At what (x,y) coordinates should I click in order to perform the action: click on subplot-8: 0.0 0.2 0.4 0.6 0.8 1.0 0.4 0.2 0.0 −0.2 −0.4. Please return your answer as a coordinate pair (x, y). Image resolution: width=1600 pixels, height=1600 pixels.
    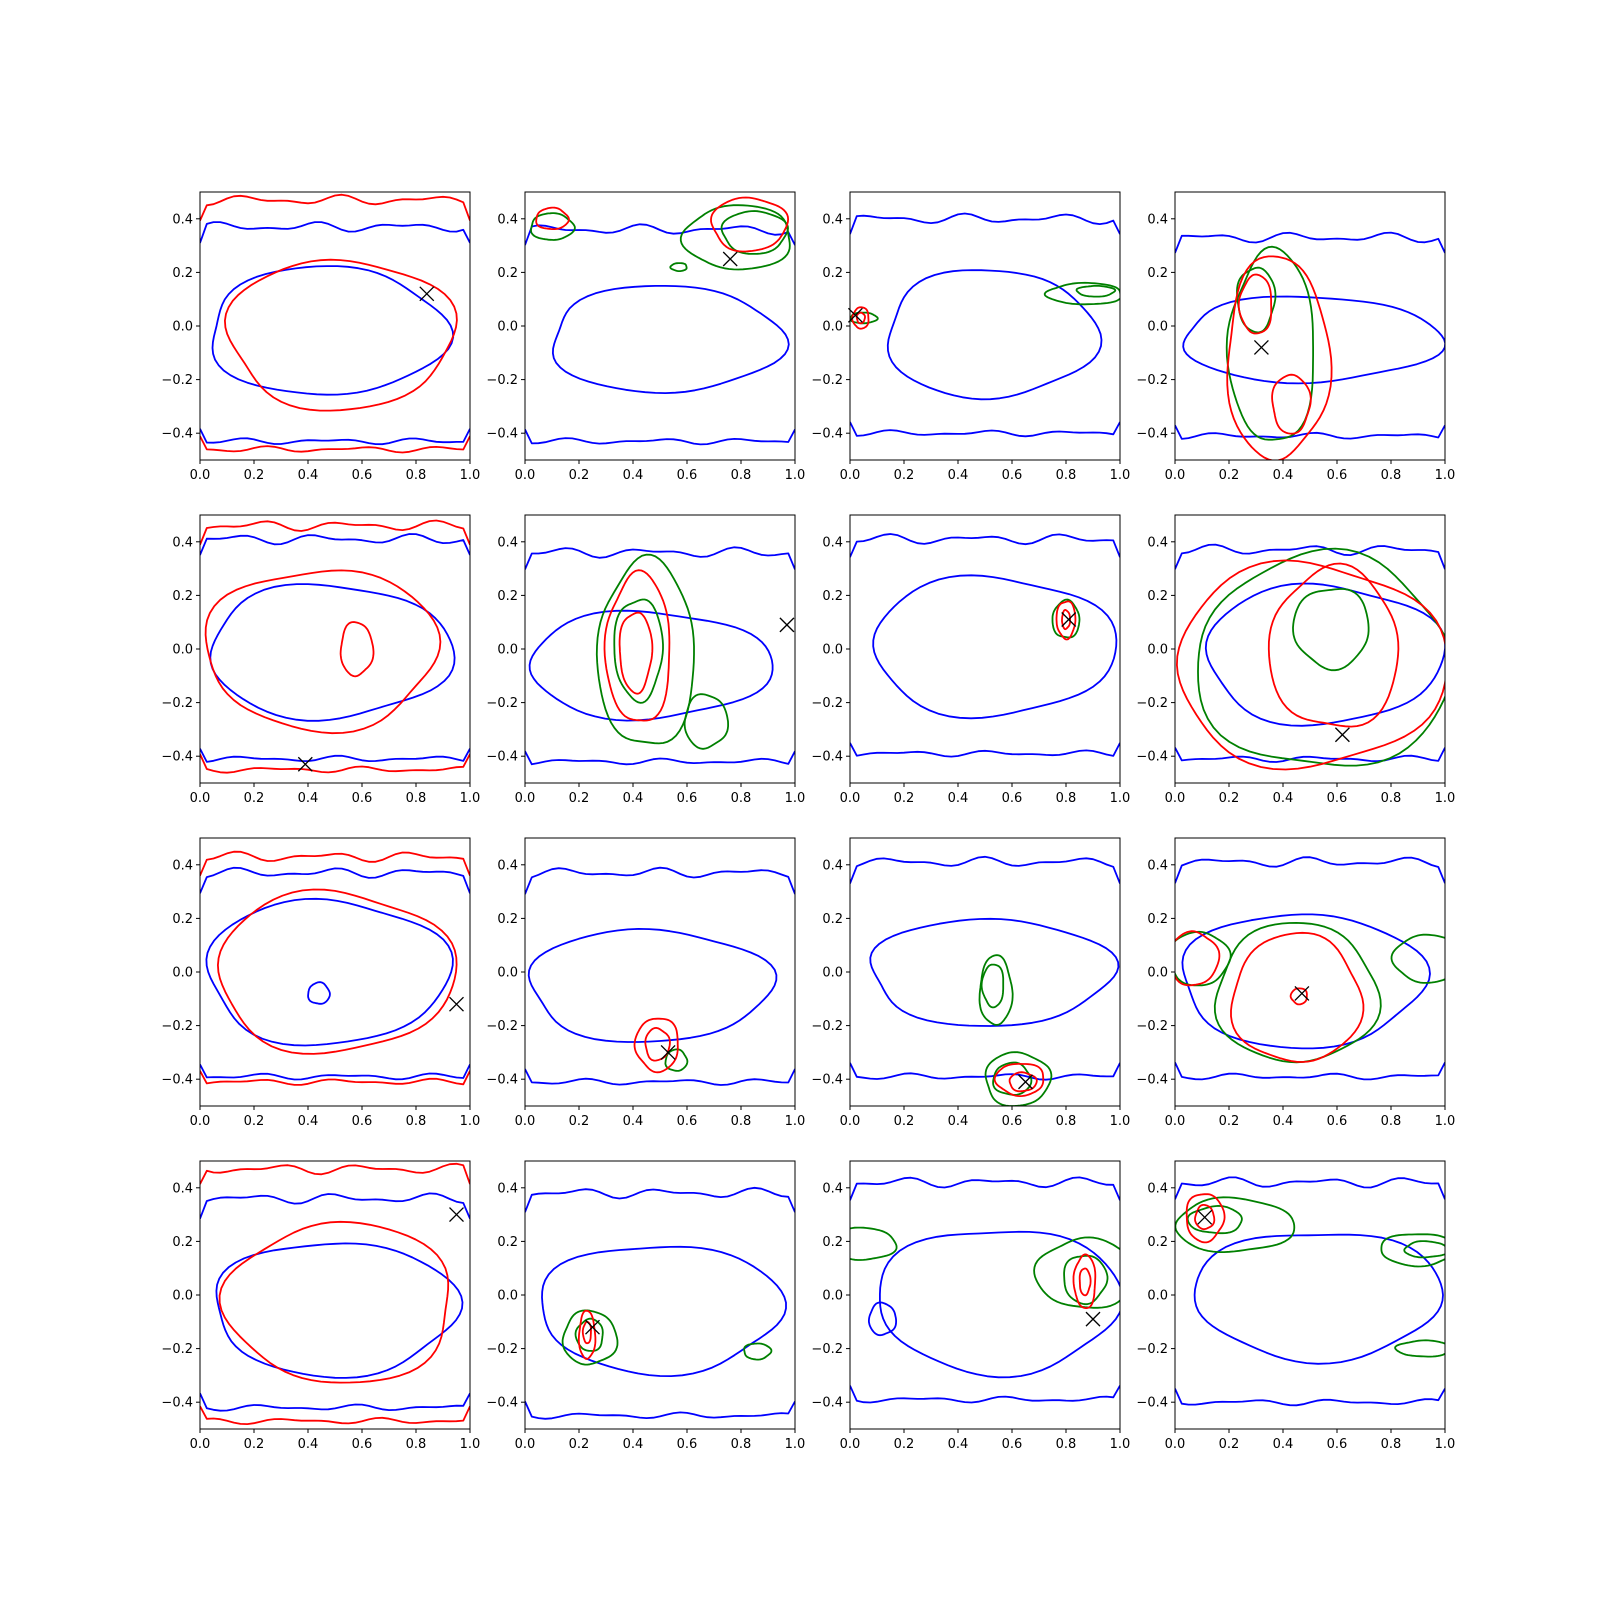
    Looking at the image, I should click on (1295, 660).